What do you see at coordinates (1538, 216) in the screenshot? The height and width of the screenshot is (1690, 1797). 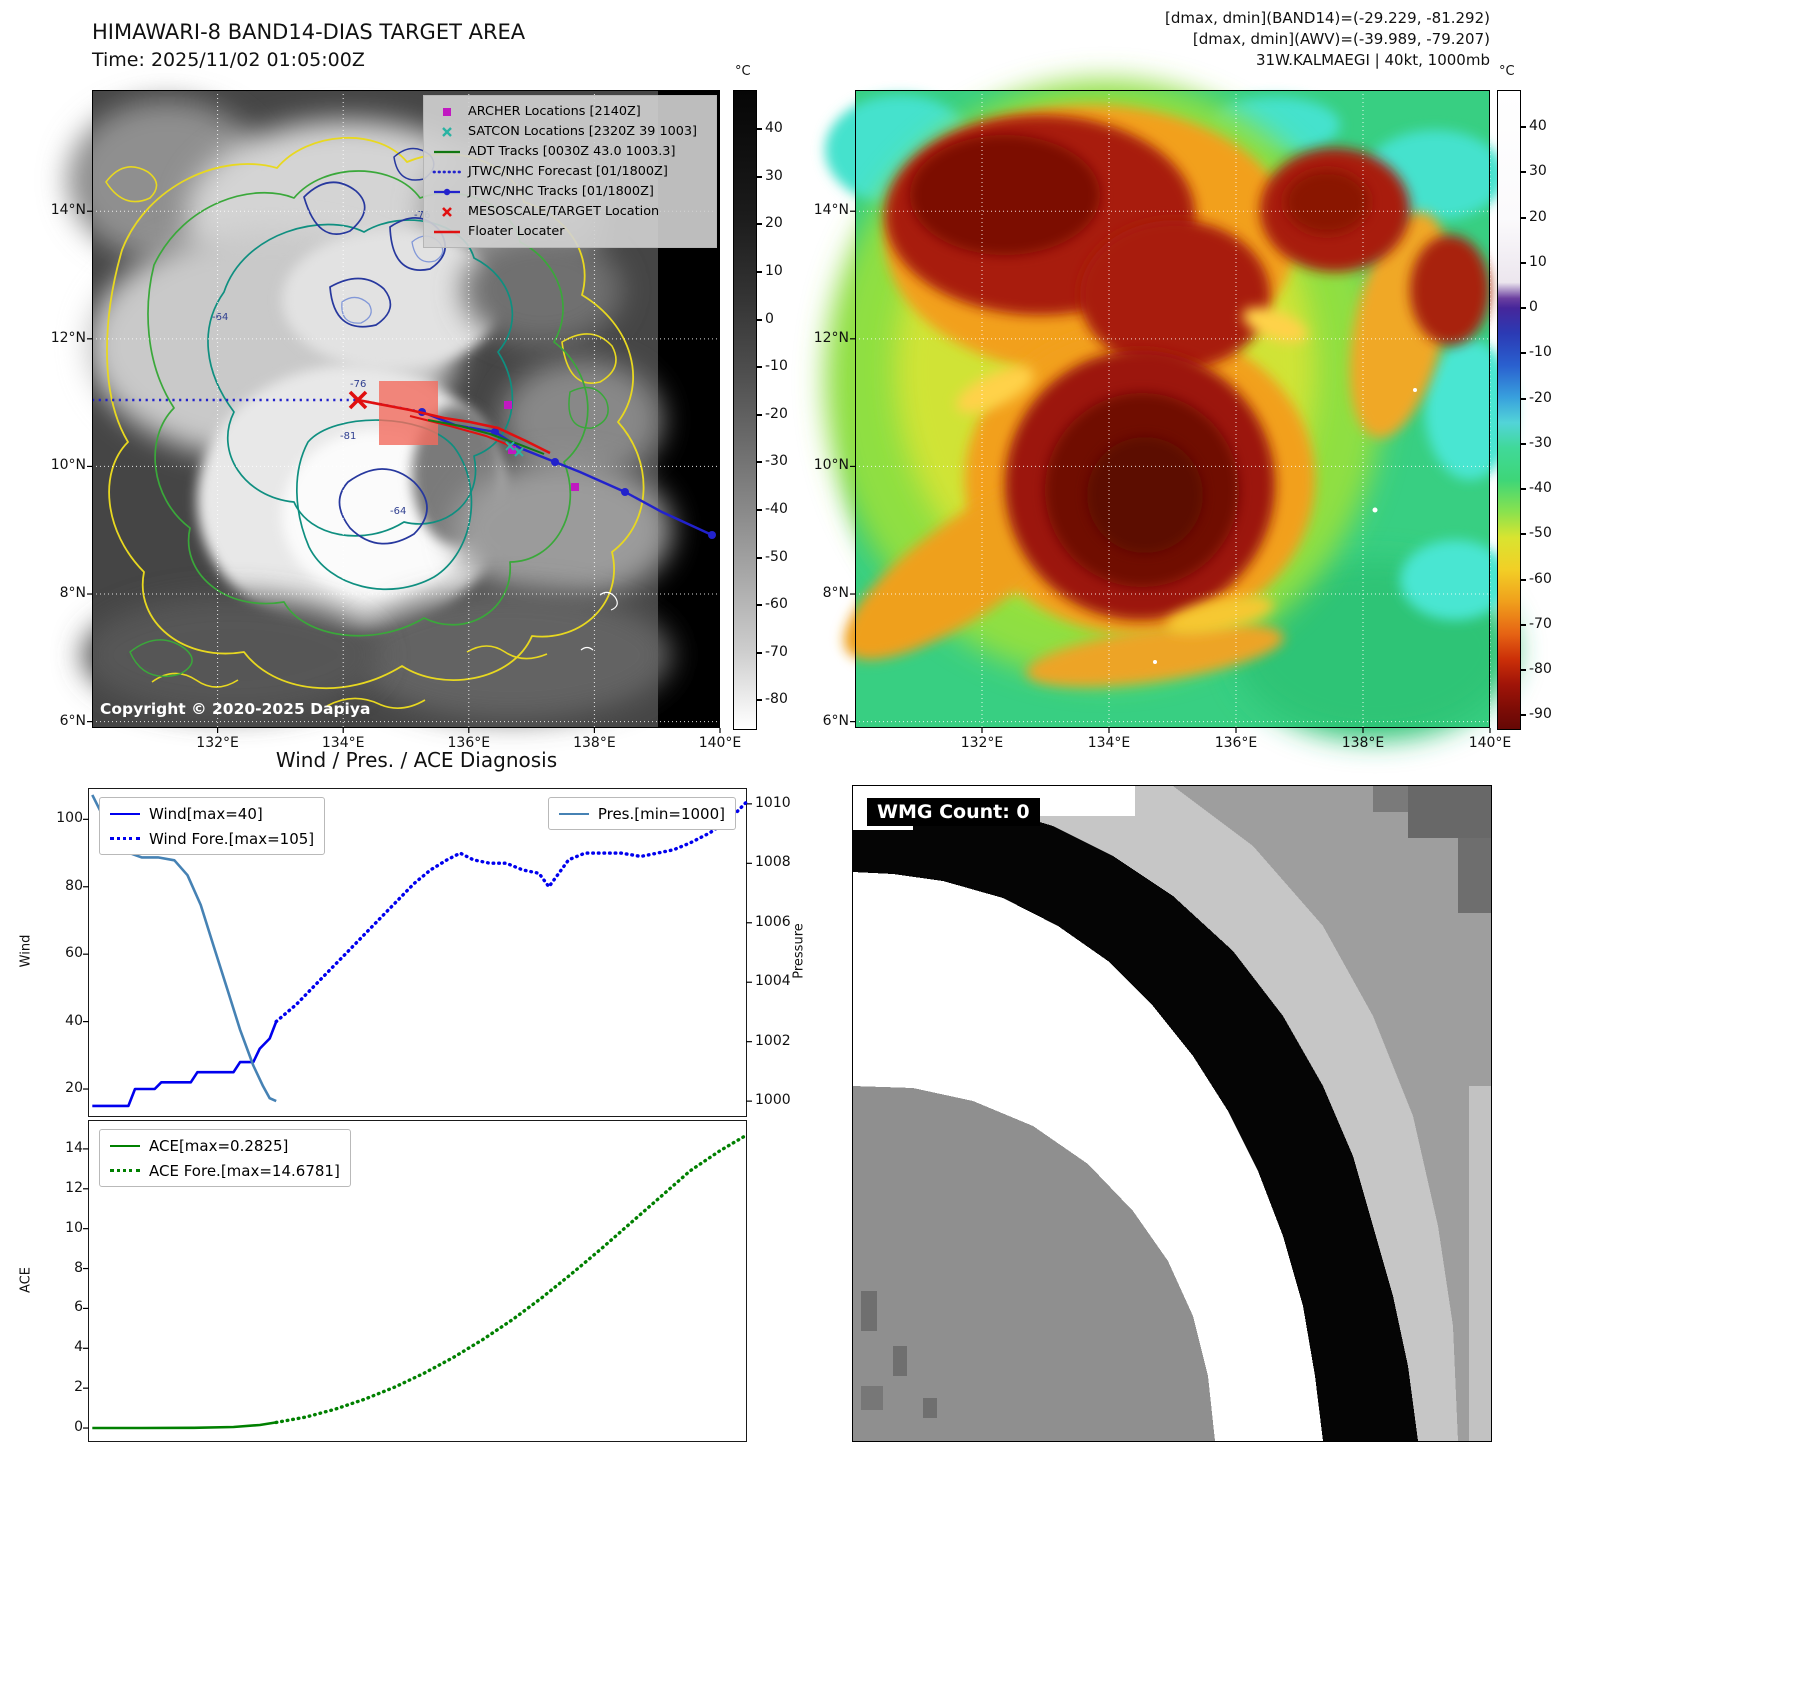 I see `colorbar-tick-label: 20` at bounding box center [1538, 216].